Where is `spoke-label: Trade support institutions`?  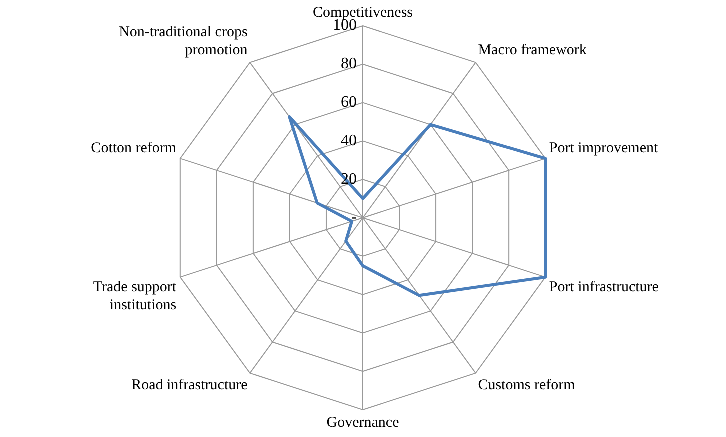 spoke-label: Trade support institutions is located at coordinates (135, 297).